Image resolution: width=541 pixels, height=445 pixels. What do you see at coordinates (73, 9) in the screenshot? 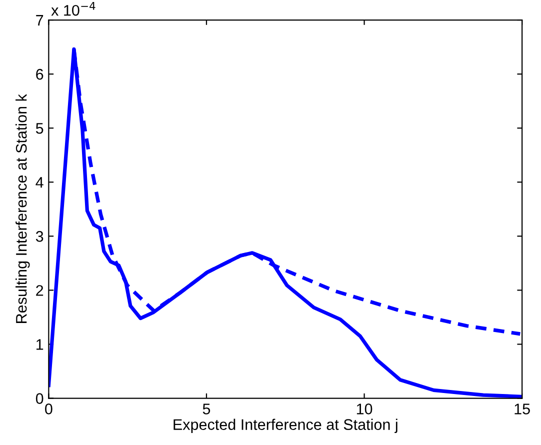
I see `text: x 10$^{−4}$` at bounding box center [73, 9].